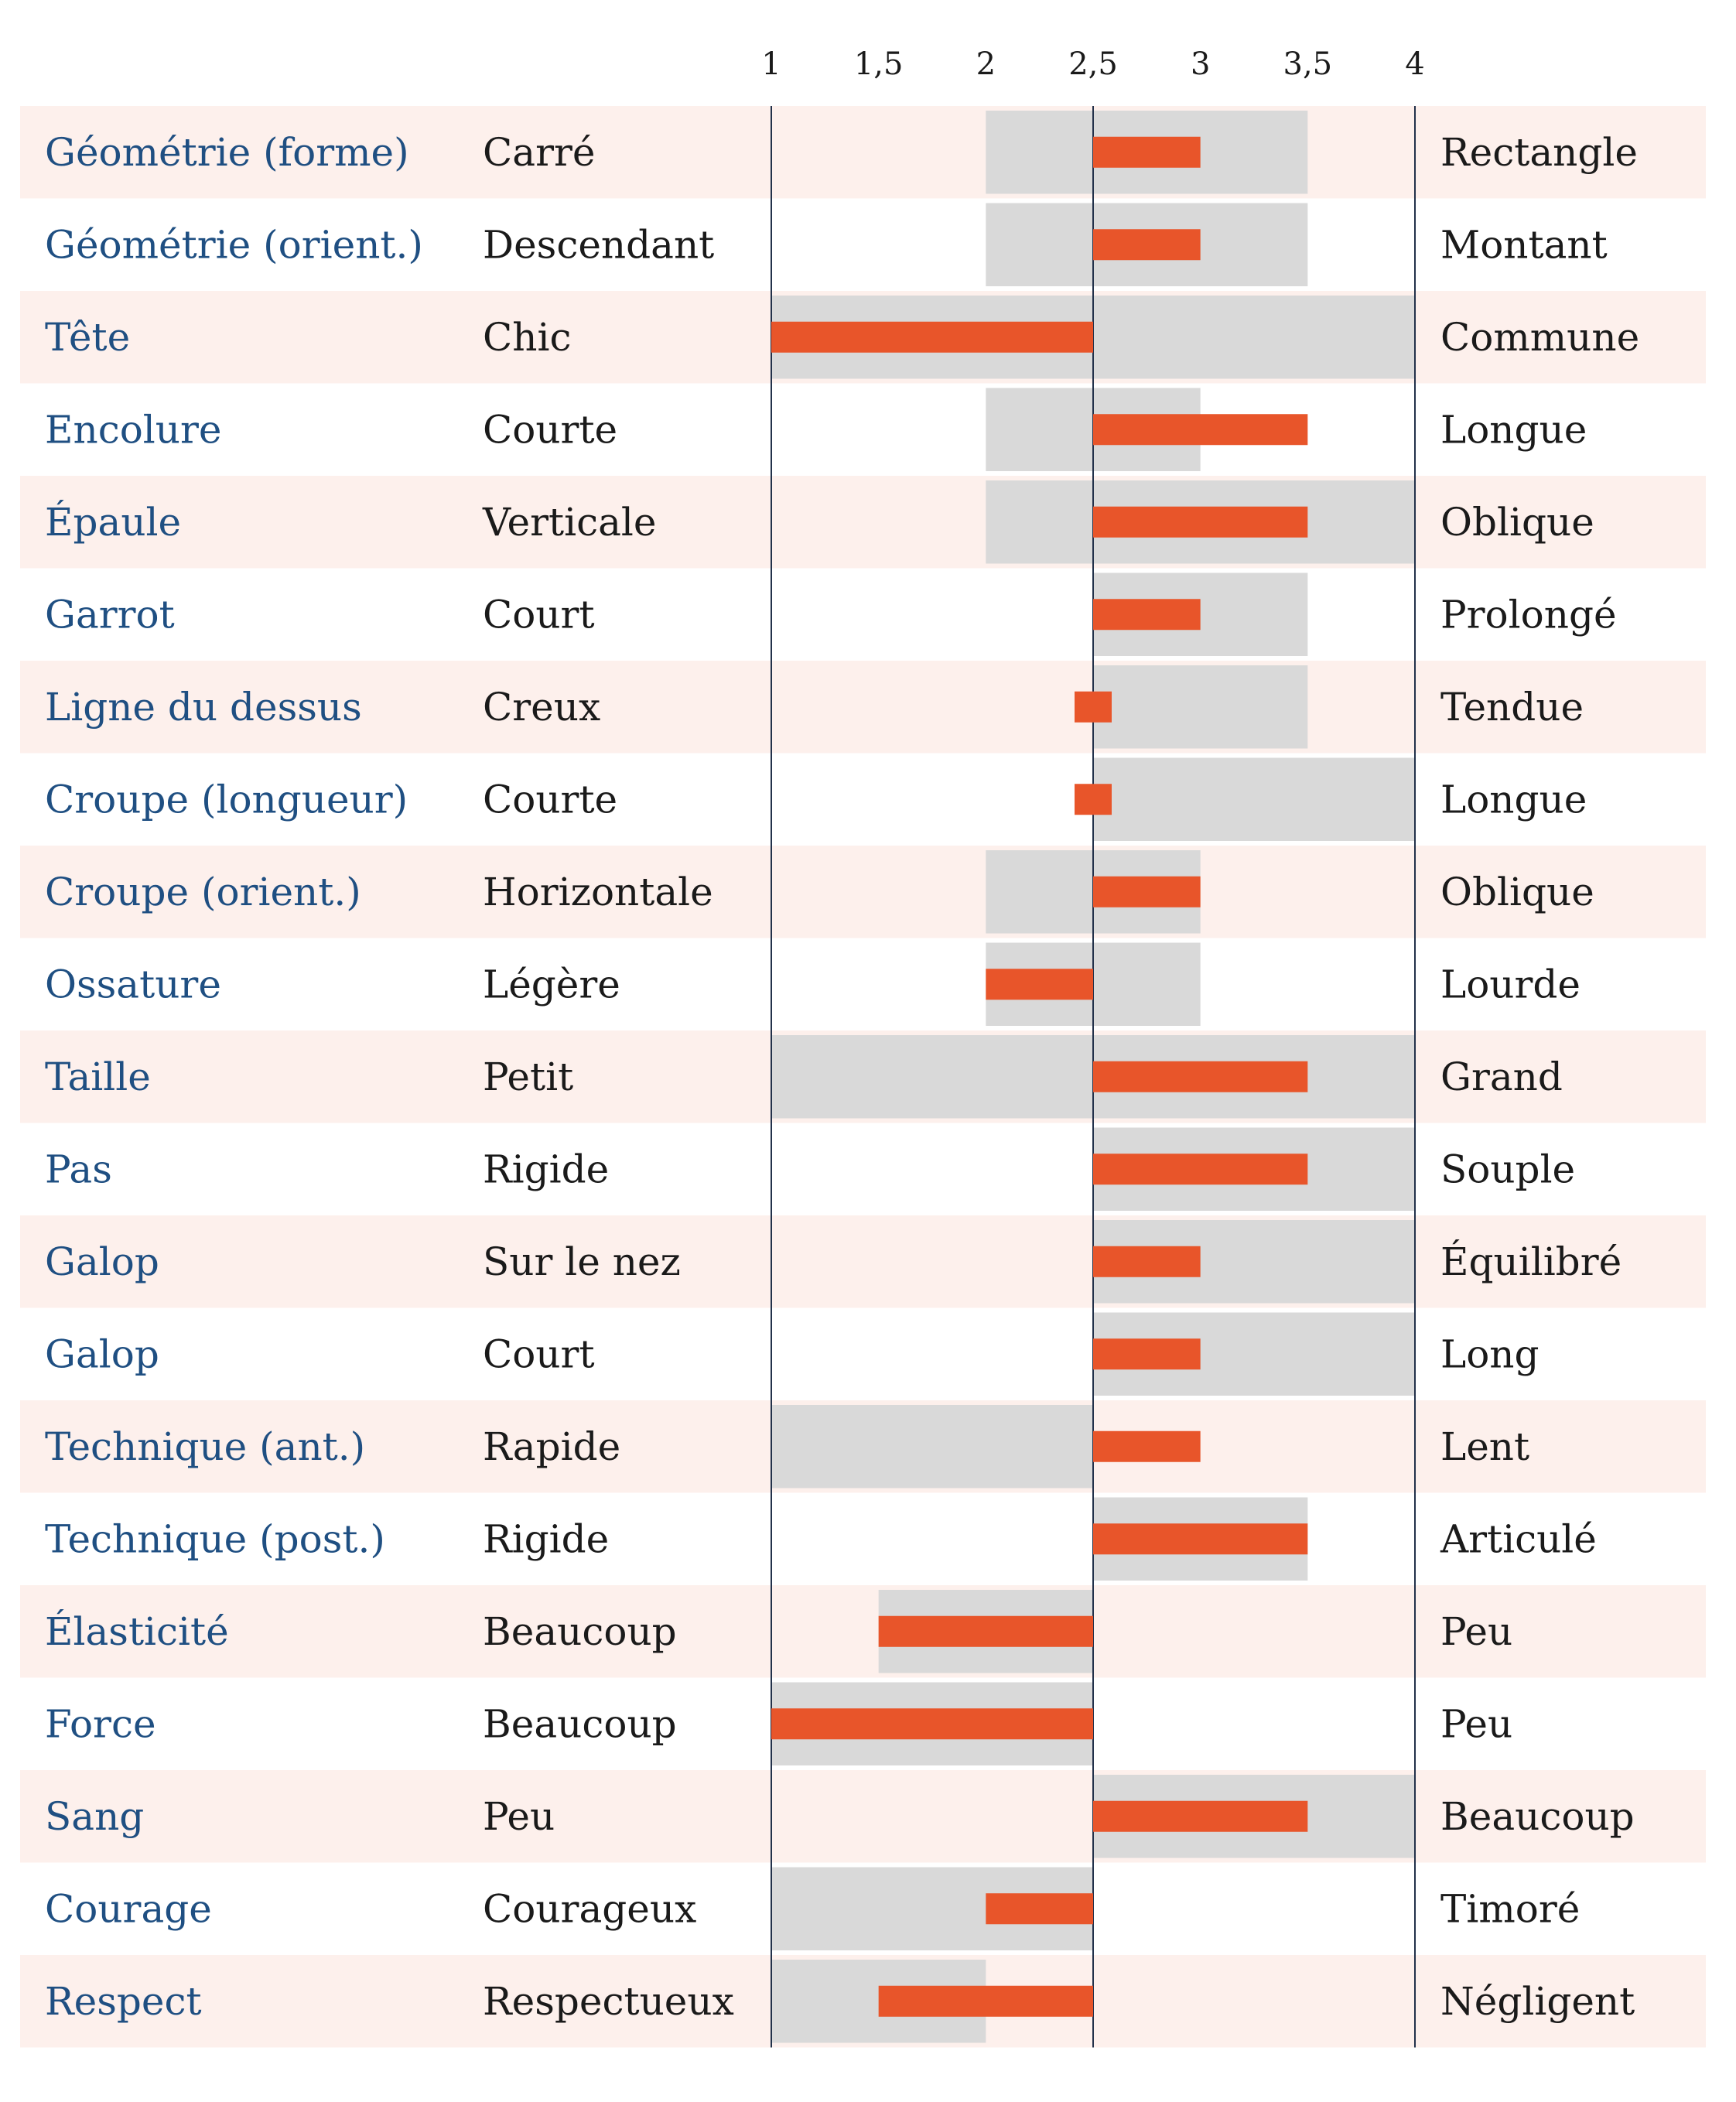  Describe the element at coordinates (1308, 64) in the screenshot. I see `tick-label: 3,5` at that location.